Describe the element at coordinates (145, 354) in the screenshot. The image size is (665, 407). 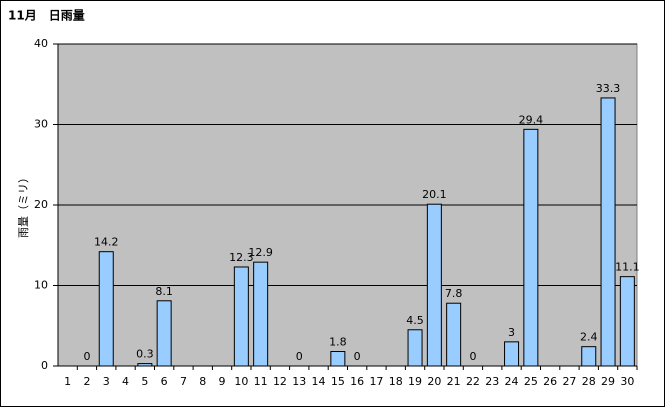
I see `value-label: 0.3` at that location.